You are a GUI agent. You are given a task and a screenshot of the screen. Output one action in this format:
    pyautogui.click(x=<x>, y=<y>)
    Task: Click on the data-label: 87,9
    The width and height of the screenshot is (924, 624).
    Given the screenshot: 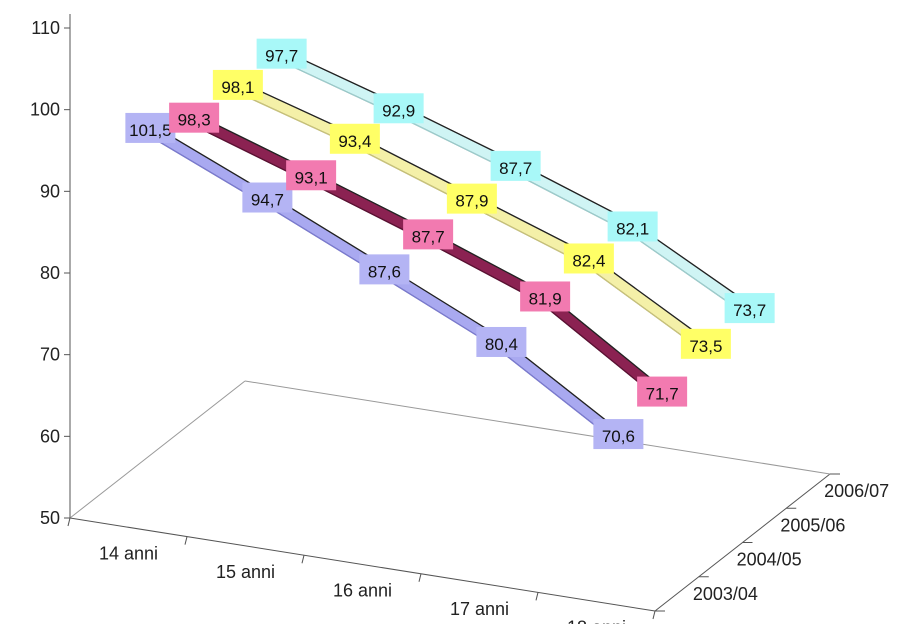 What is the action you would take?
    pyautogui.click(x=471, y=198)
    